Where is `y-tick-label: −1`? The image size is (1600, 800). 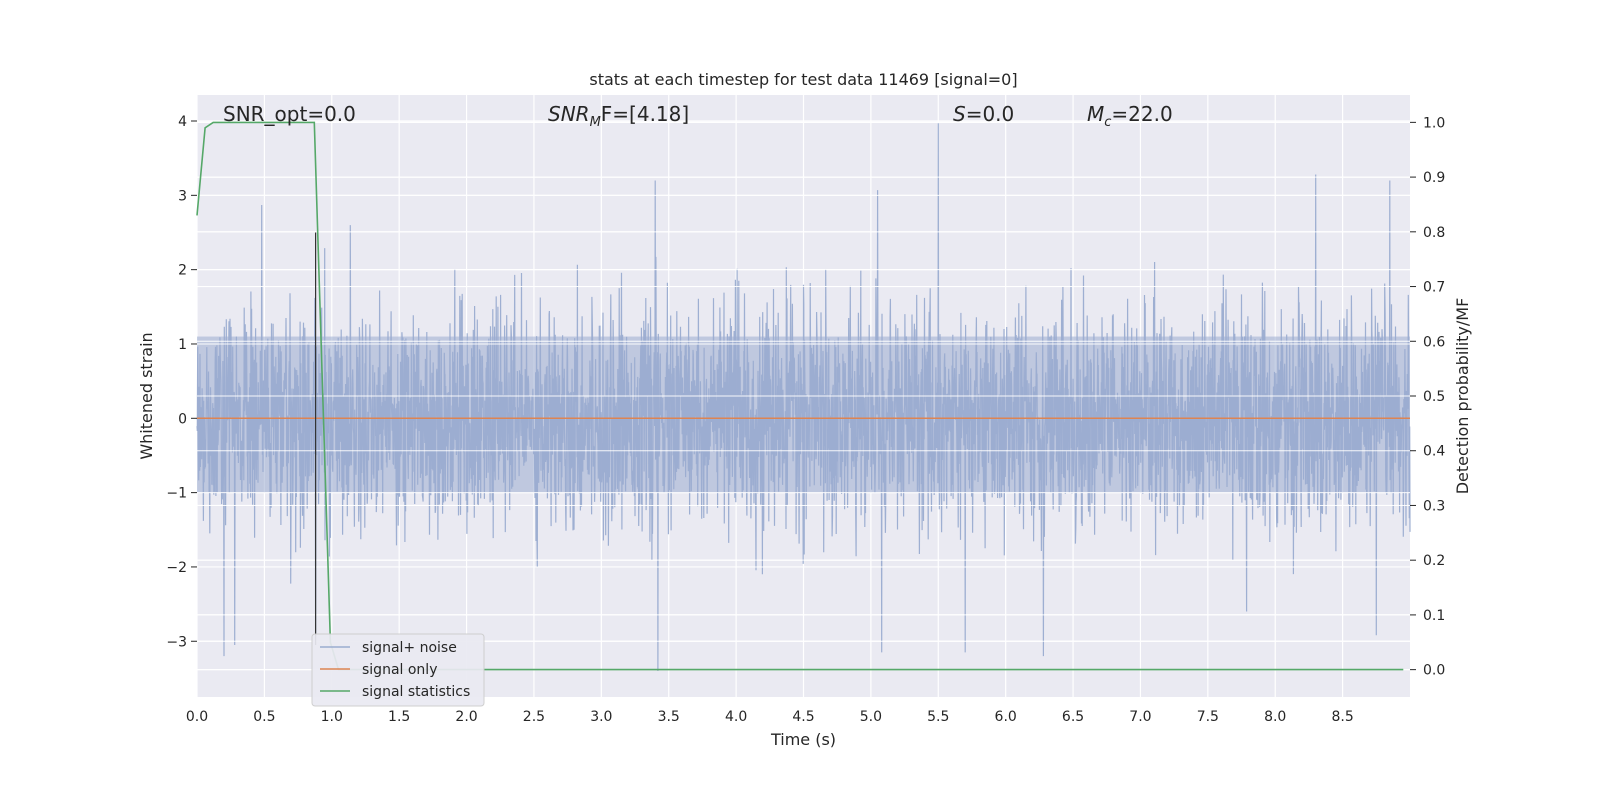
y-tick-label: −1 is located at coordinates (176, 494).